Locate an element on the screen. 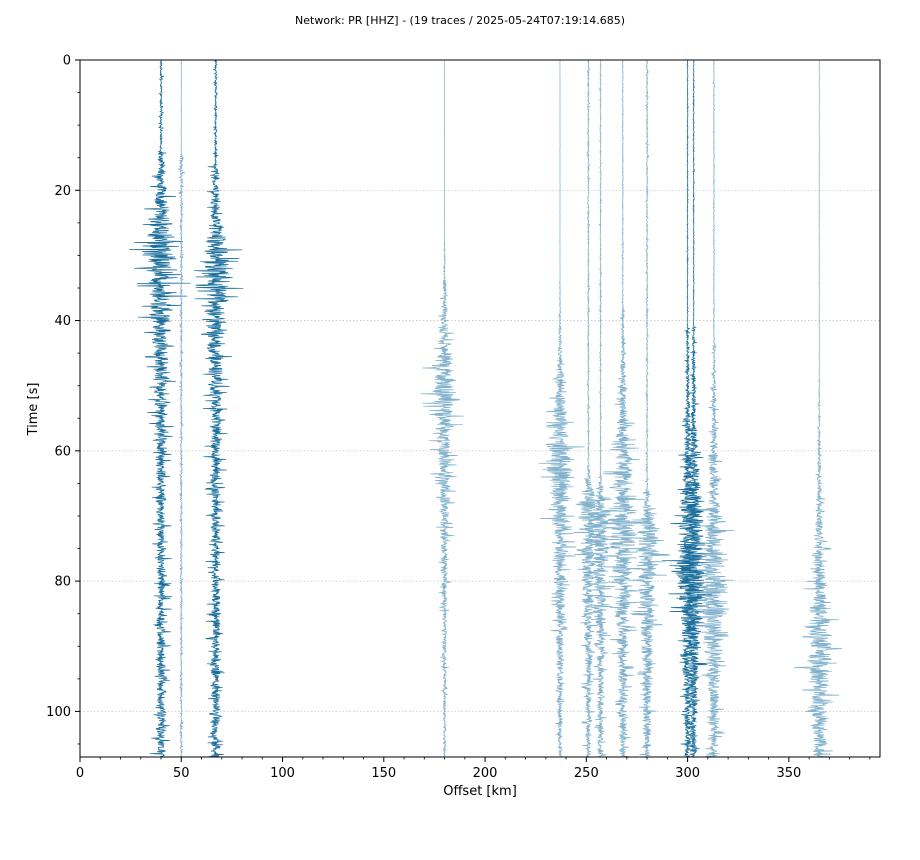 This screenshot has height=860, width=920. trace-offset-303km is located at coordinates (692, 408).